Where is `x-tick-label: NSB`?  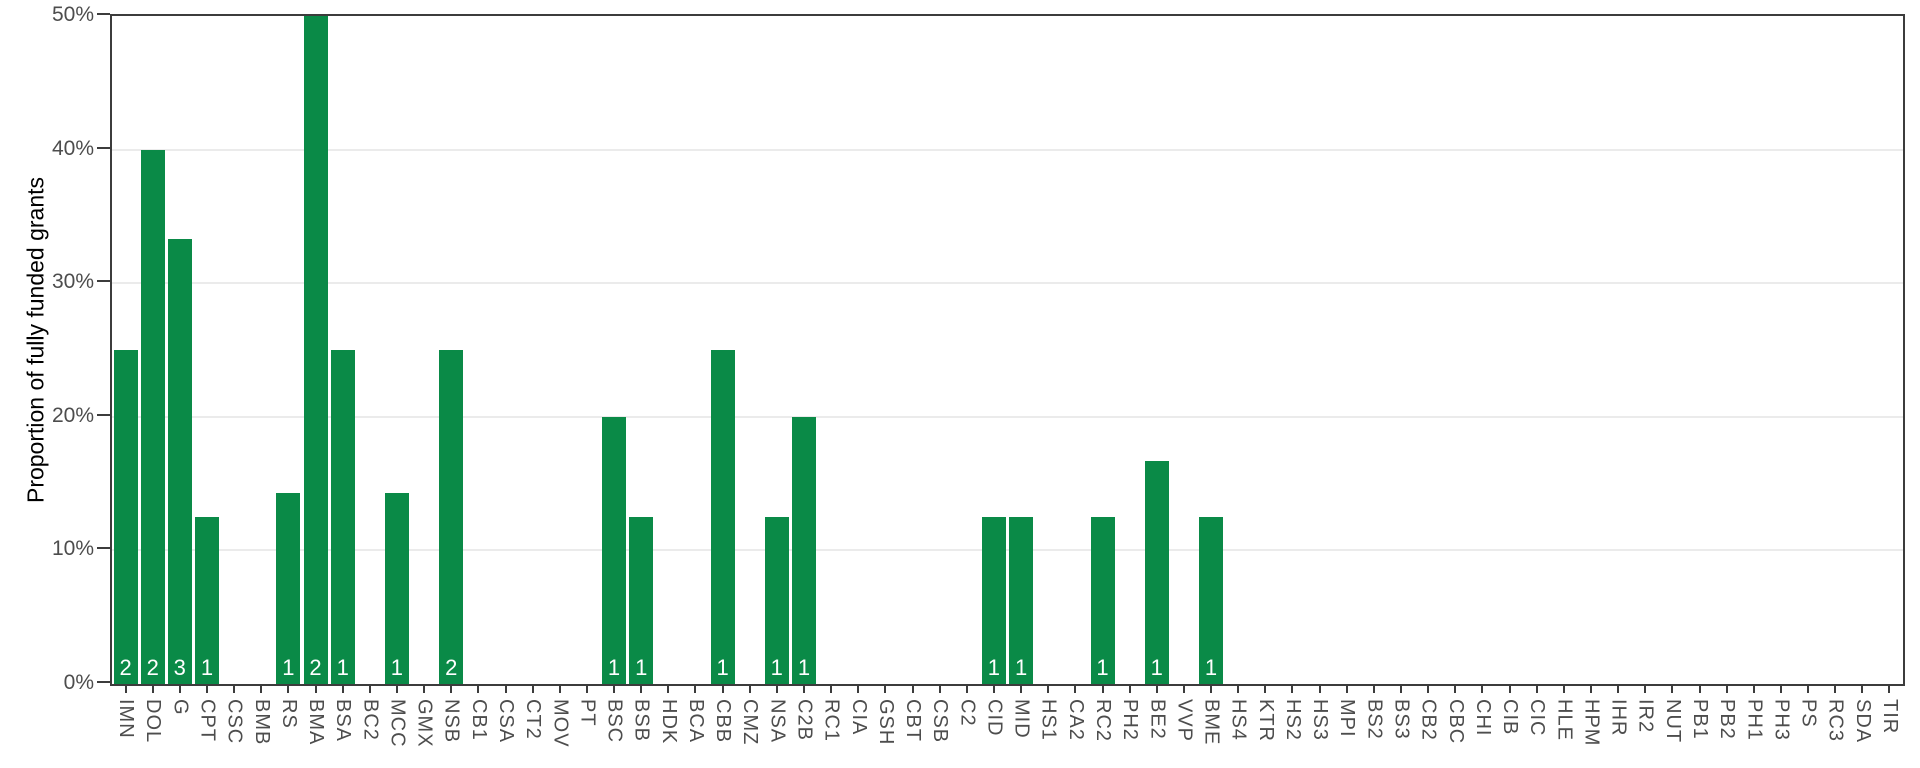
x-tick-label: NSB is located at coordinates (451, 721).